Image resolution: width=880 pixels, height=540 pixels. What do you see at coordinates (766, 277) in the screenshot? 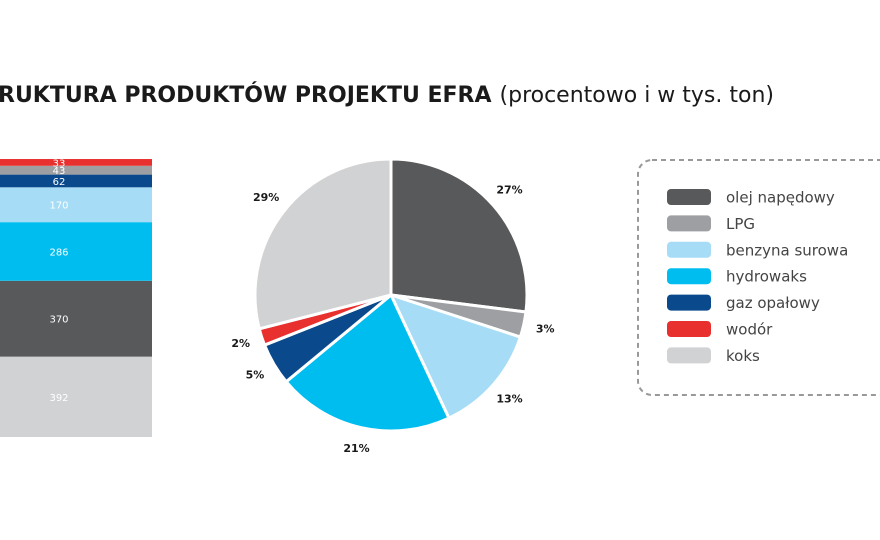
I see `legend-label: hydrowaks` at bounding box center [766, 277].